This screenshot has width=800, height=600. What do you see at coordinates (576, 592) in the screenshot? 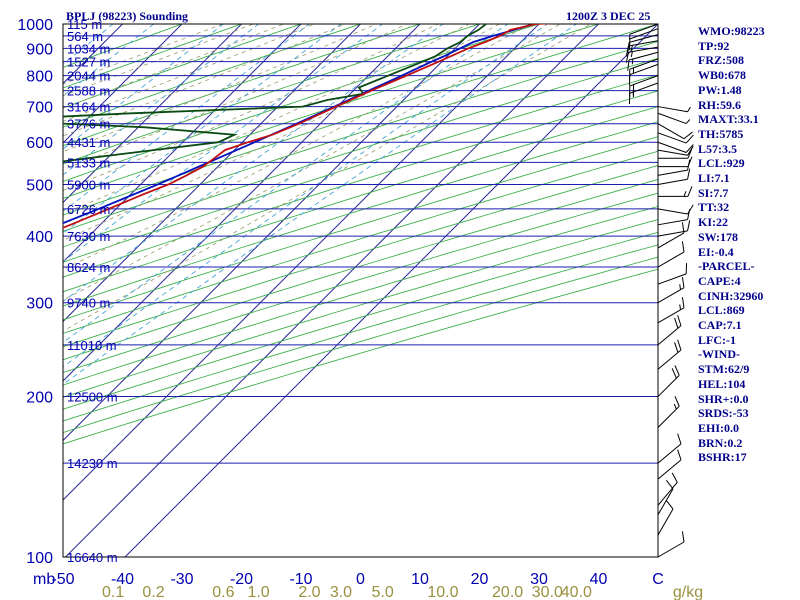
I see `mixing-ratio-label: 40.0` at bounding box center [576, 592].